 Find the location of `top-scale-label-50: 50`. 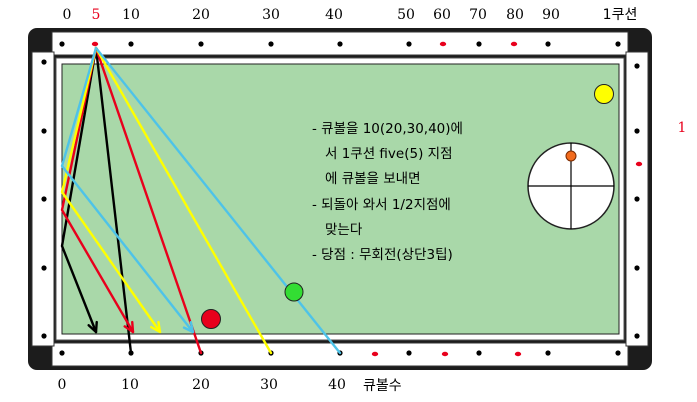

top-scale-label-50: 50 is located at coordinates (406, 15).